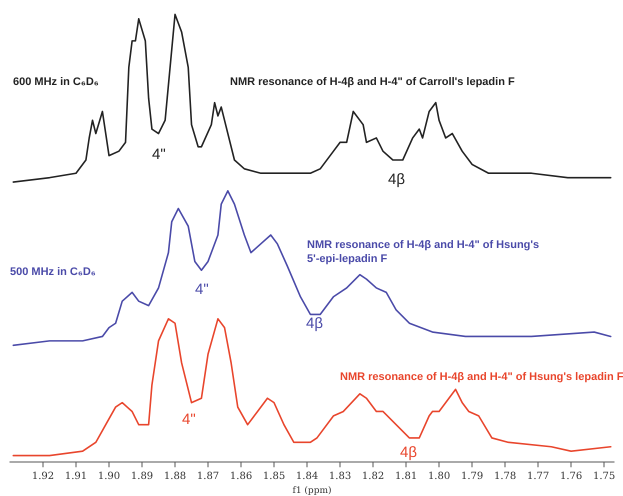 The width and height of the screenshot is (623, 496). I want to click on x-tick-label: 1.87, so click(208, 476).